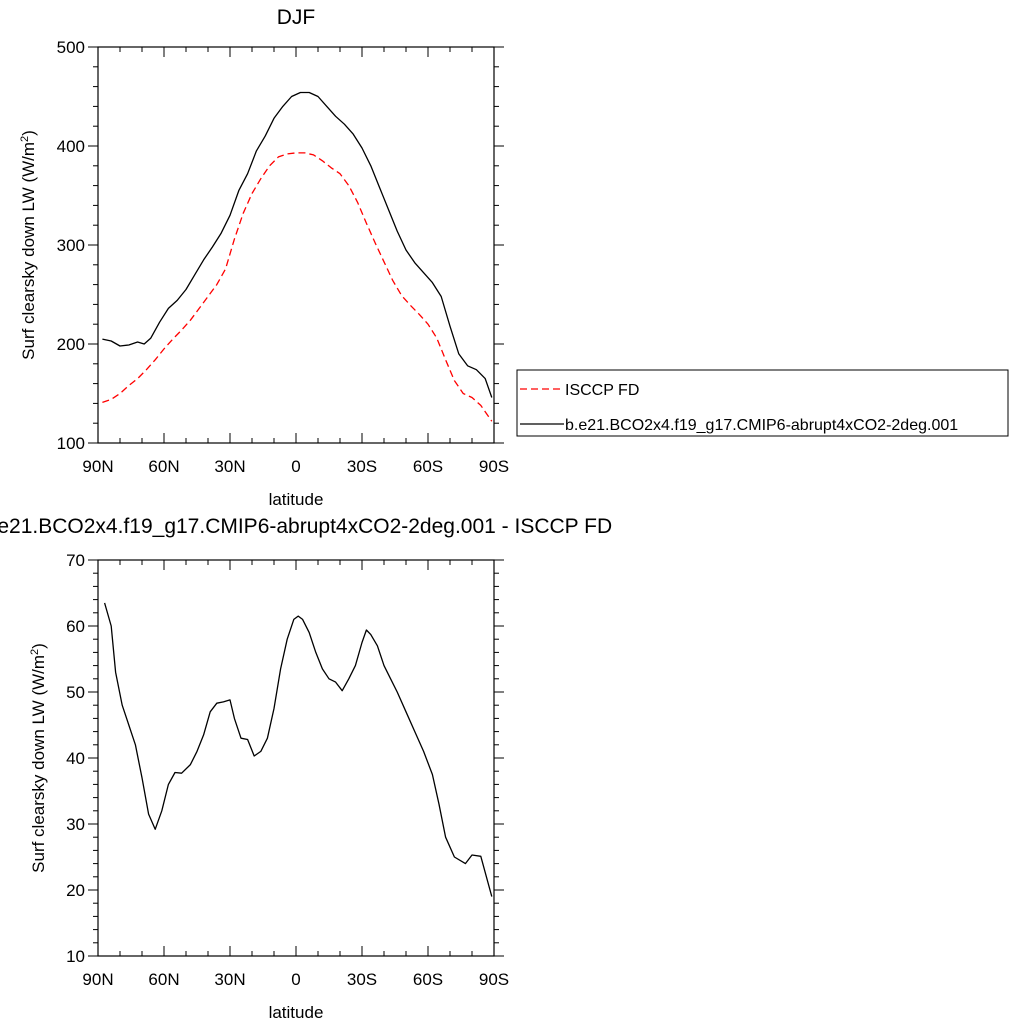 This screenshot has width=1024, height=1024. What do you see at coordinates (75, 626) in the screenshot?
I see `bottom-y-tick-label: 60` at bounding box center [75, 626].